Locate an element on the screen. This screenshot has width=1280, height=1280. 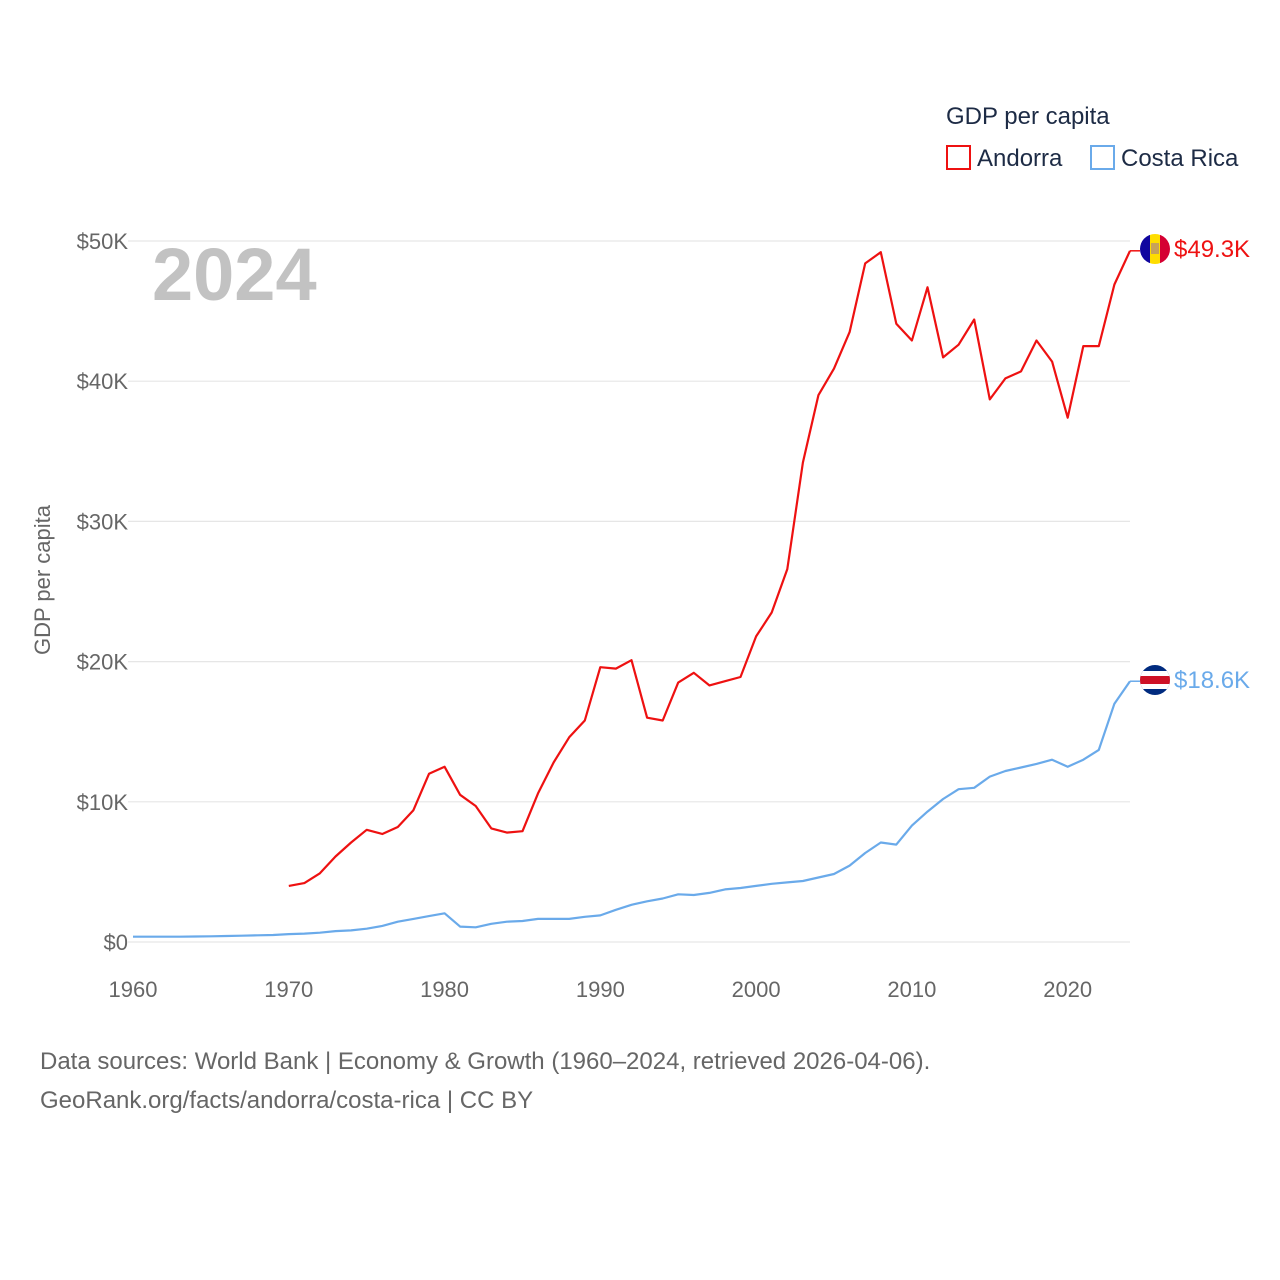
legend-title: GDP per capita is located at coordinates (1028, 116).